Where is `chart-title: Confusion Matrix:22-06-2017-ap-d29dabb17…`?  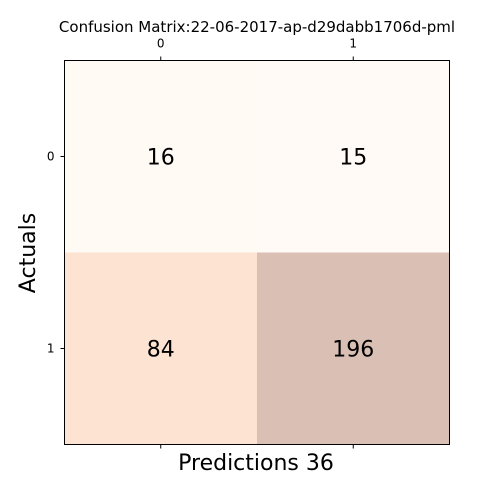
chart-title: Confusion Matrix:22-06-2017-ap-d29dabb17… is located at coordinates (257, 27).